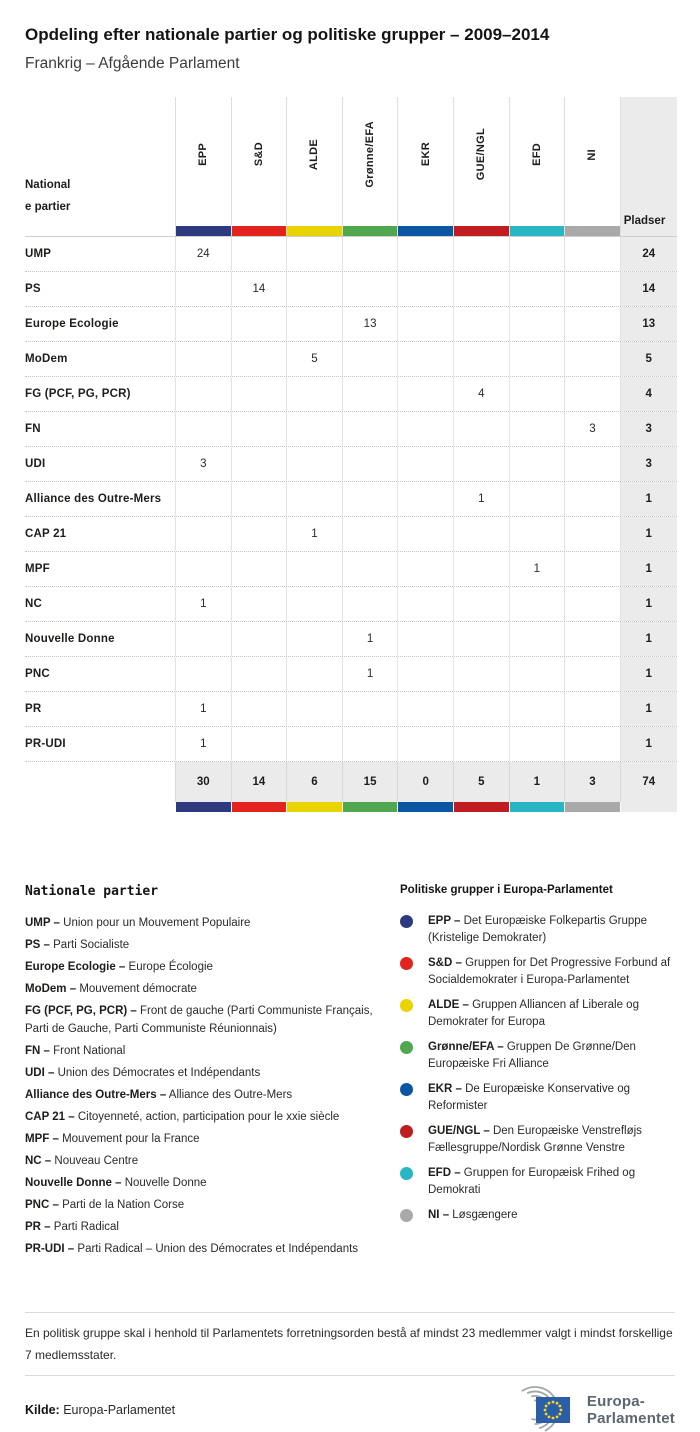 The height and width of the screenshot is (1432, 700). Describe the element at coordinates (81, 1011) in the screenshot. I see `legend-item-abbr: FG (PCF, PG, PCR) –` at that location.